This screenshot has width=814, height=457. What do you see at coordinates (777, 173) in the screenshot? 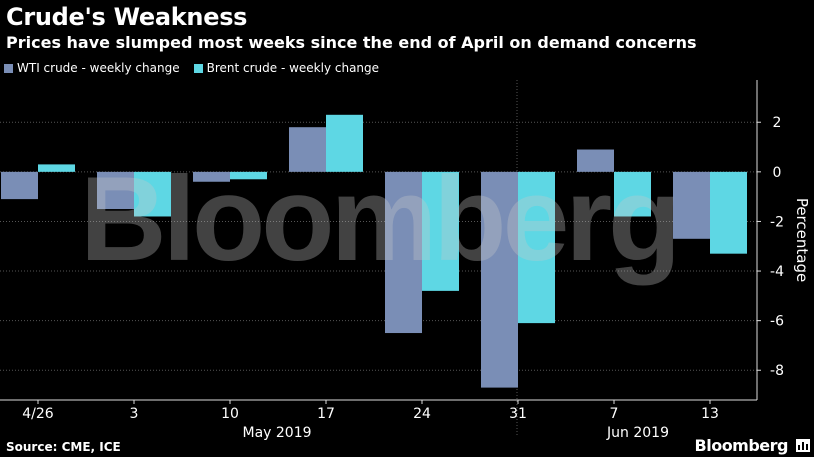
I see `y-tick-label: 0` at bounding box center [777, 173].